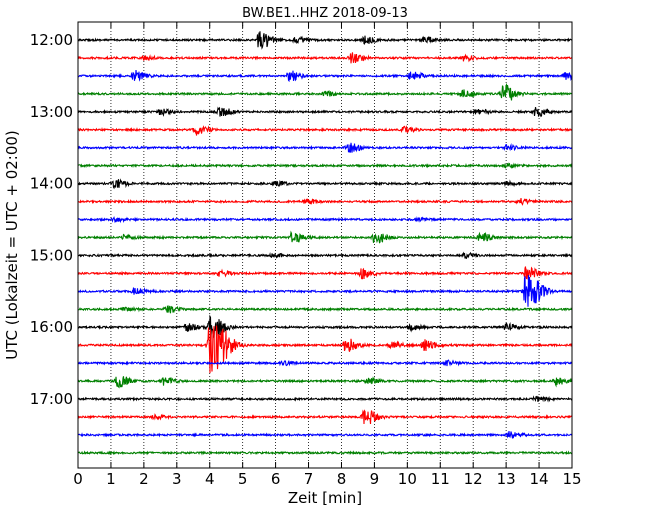 The image size is (650, 520). What do you see at coordinates (51, 255) in the screenshot?
I see `y-tick-label: 15:00` at bounding box center [51, 255].